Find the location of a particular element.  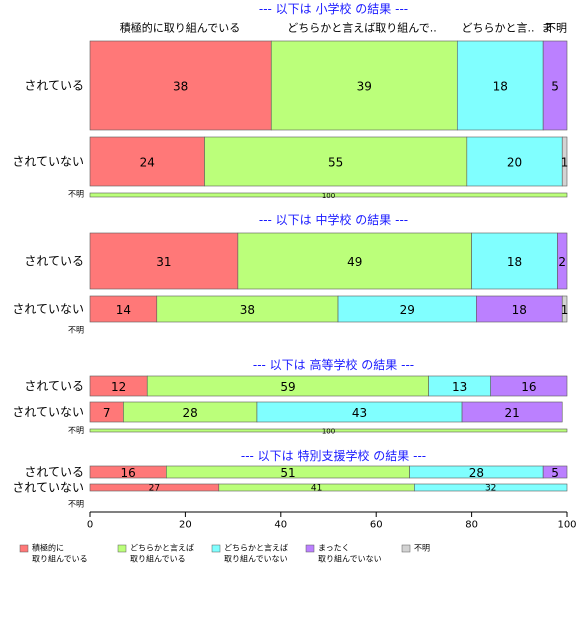

data-label: 2 is located at coordinates (562, 262).